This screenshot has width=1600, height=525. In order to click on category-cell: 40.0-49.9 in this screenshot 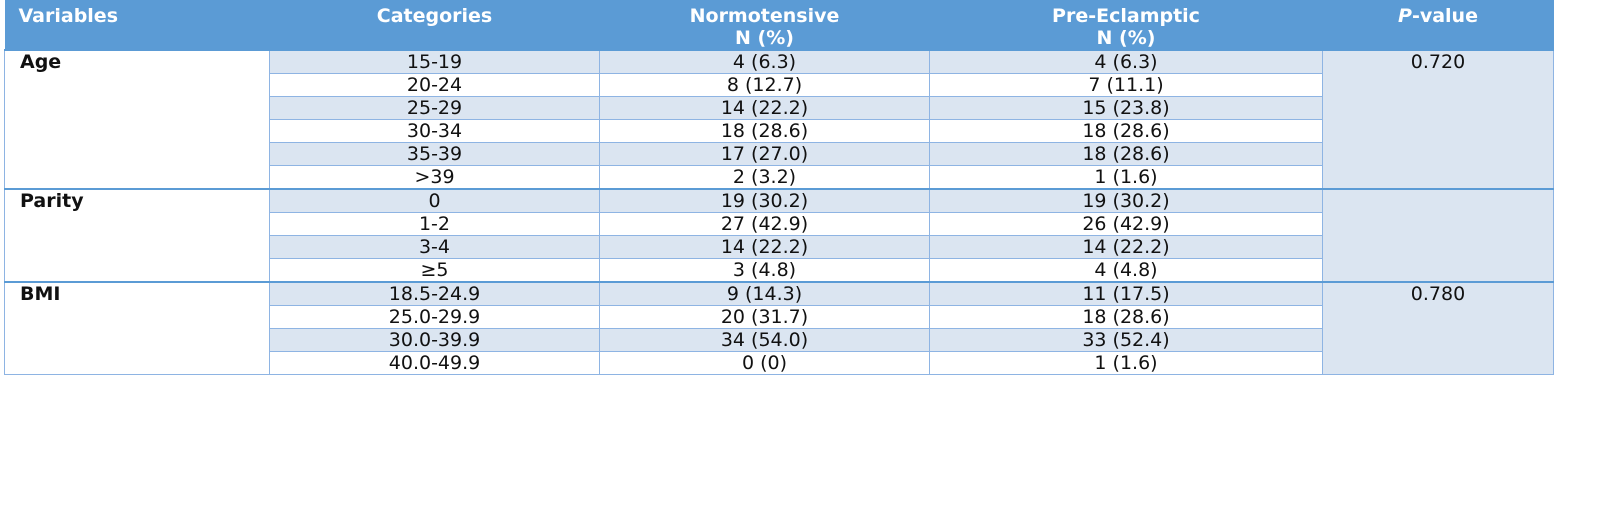, I will do `click(434, 363)`.